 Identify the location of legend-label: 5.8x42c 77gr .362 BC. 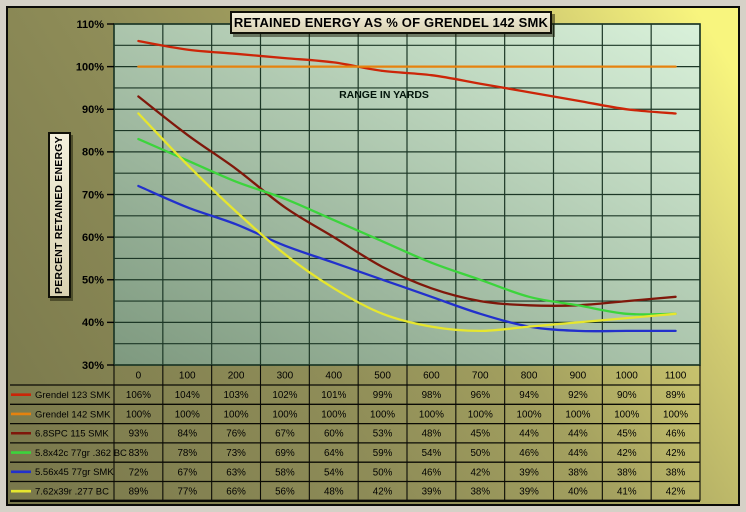
(81, 453).